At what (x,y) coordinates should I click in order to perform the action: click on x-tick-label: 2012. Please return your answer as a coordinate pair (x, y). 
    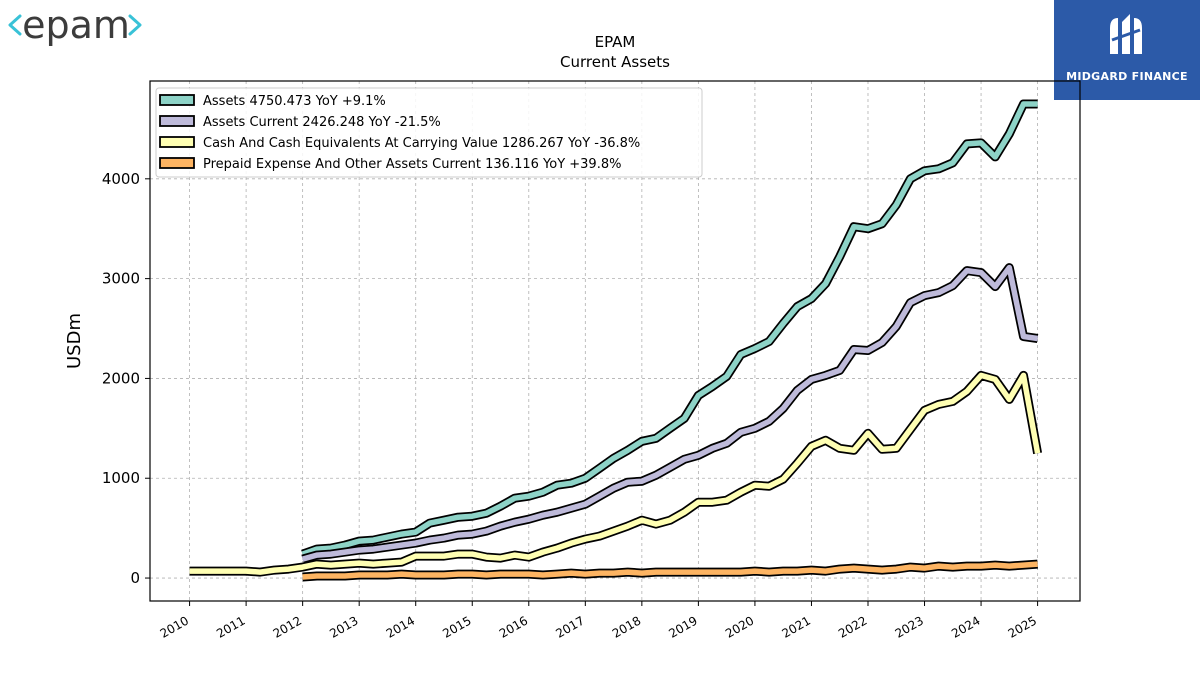
    Looking at the image, I should click on (287, 626).